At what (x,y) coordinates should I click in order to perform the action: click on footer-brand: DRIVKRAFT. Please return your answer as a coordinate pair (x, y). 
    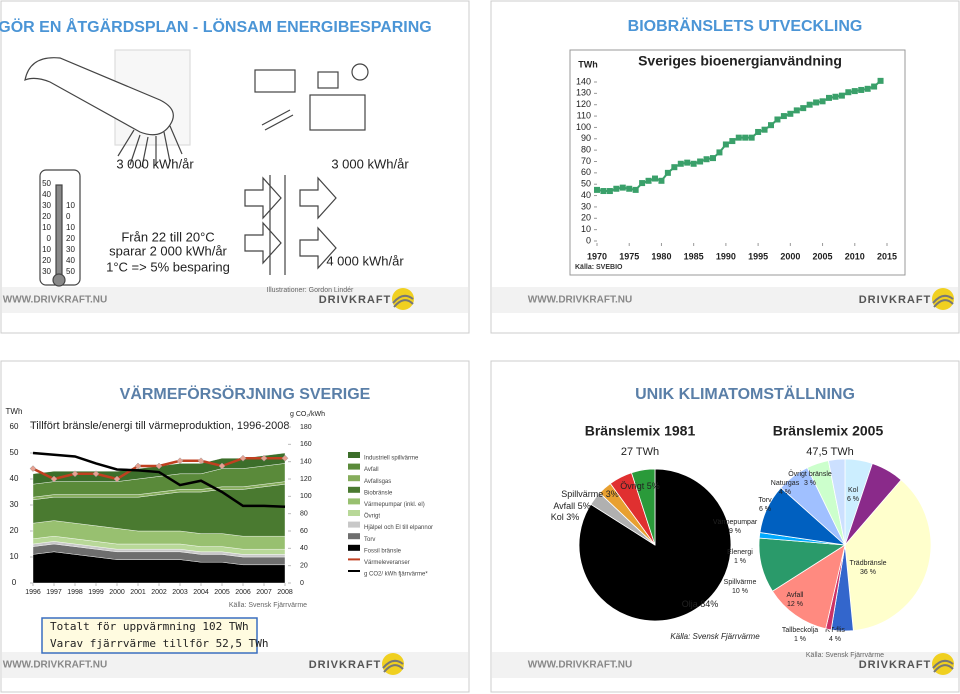
    Looking at the image, I should click on (355, 300).